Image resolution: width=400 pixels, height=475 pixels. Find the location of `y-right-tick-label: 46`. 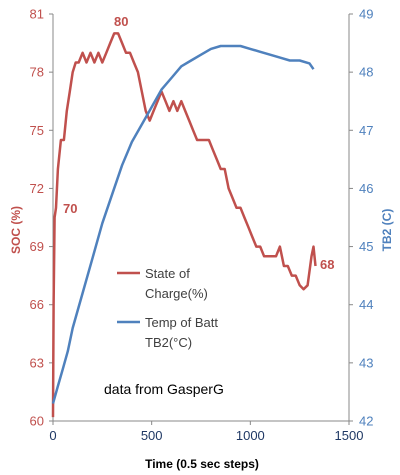

y-right-tick-label: 46 is located at coordinates (366, 188).